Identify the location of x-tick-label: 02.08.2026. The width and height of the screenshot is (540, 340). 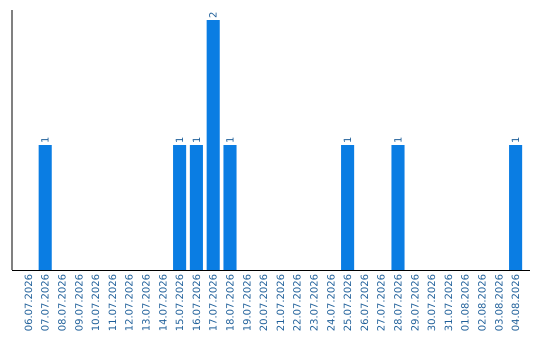
(483, 303).